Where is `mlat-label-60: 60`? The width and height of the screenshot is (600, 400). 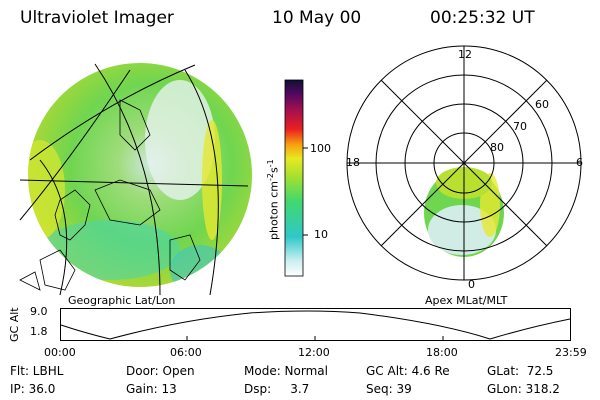 mlat-label-60: 60 is located at coordinates (542, 104).